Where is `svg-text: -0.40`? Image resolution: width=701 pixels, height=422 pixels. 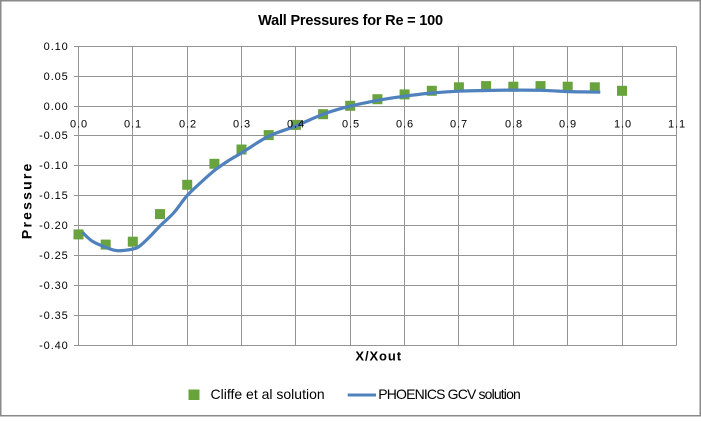
svg-text: -0.40 is located at coordinates (54, 346).